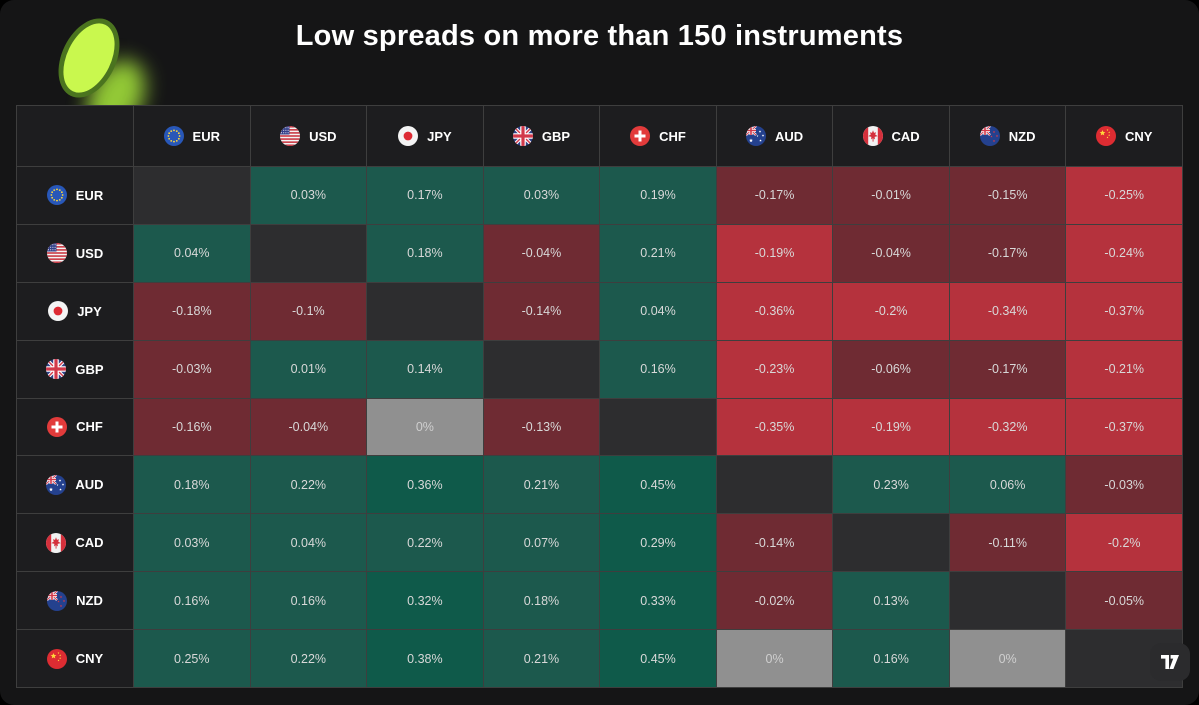 The width and height of the screenshot is (1199, 705). What do you see at coordinates (1124, 195) in the screenshot?
I see `cell-eur-cny: -0.25%` at bounding box center [1124, 195].